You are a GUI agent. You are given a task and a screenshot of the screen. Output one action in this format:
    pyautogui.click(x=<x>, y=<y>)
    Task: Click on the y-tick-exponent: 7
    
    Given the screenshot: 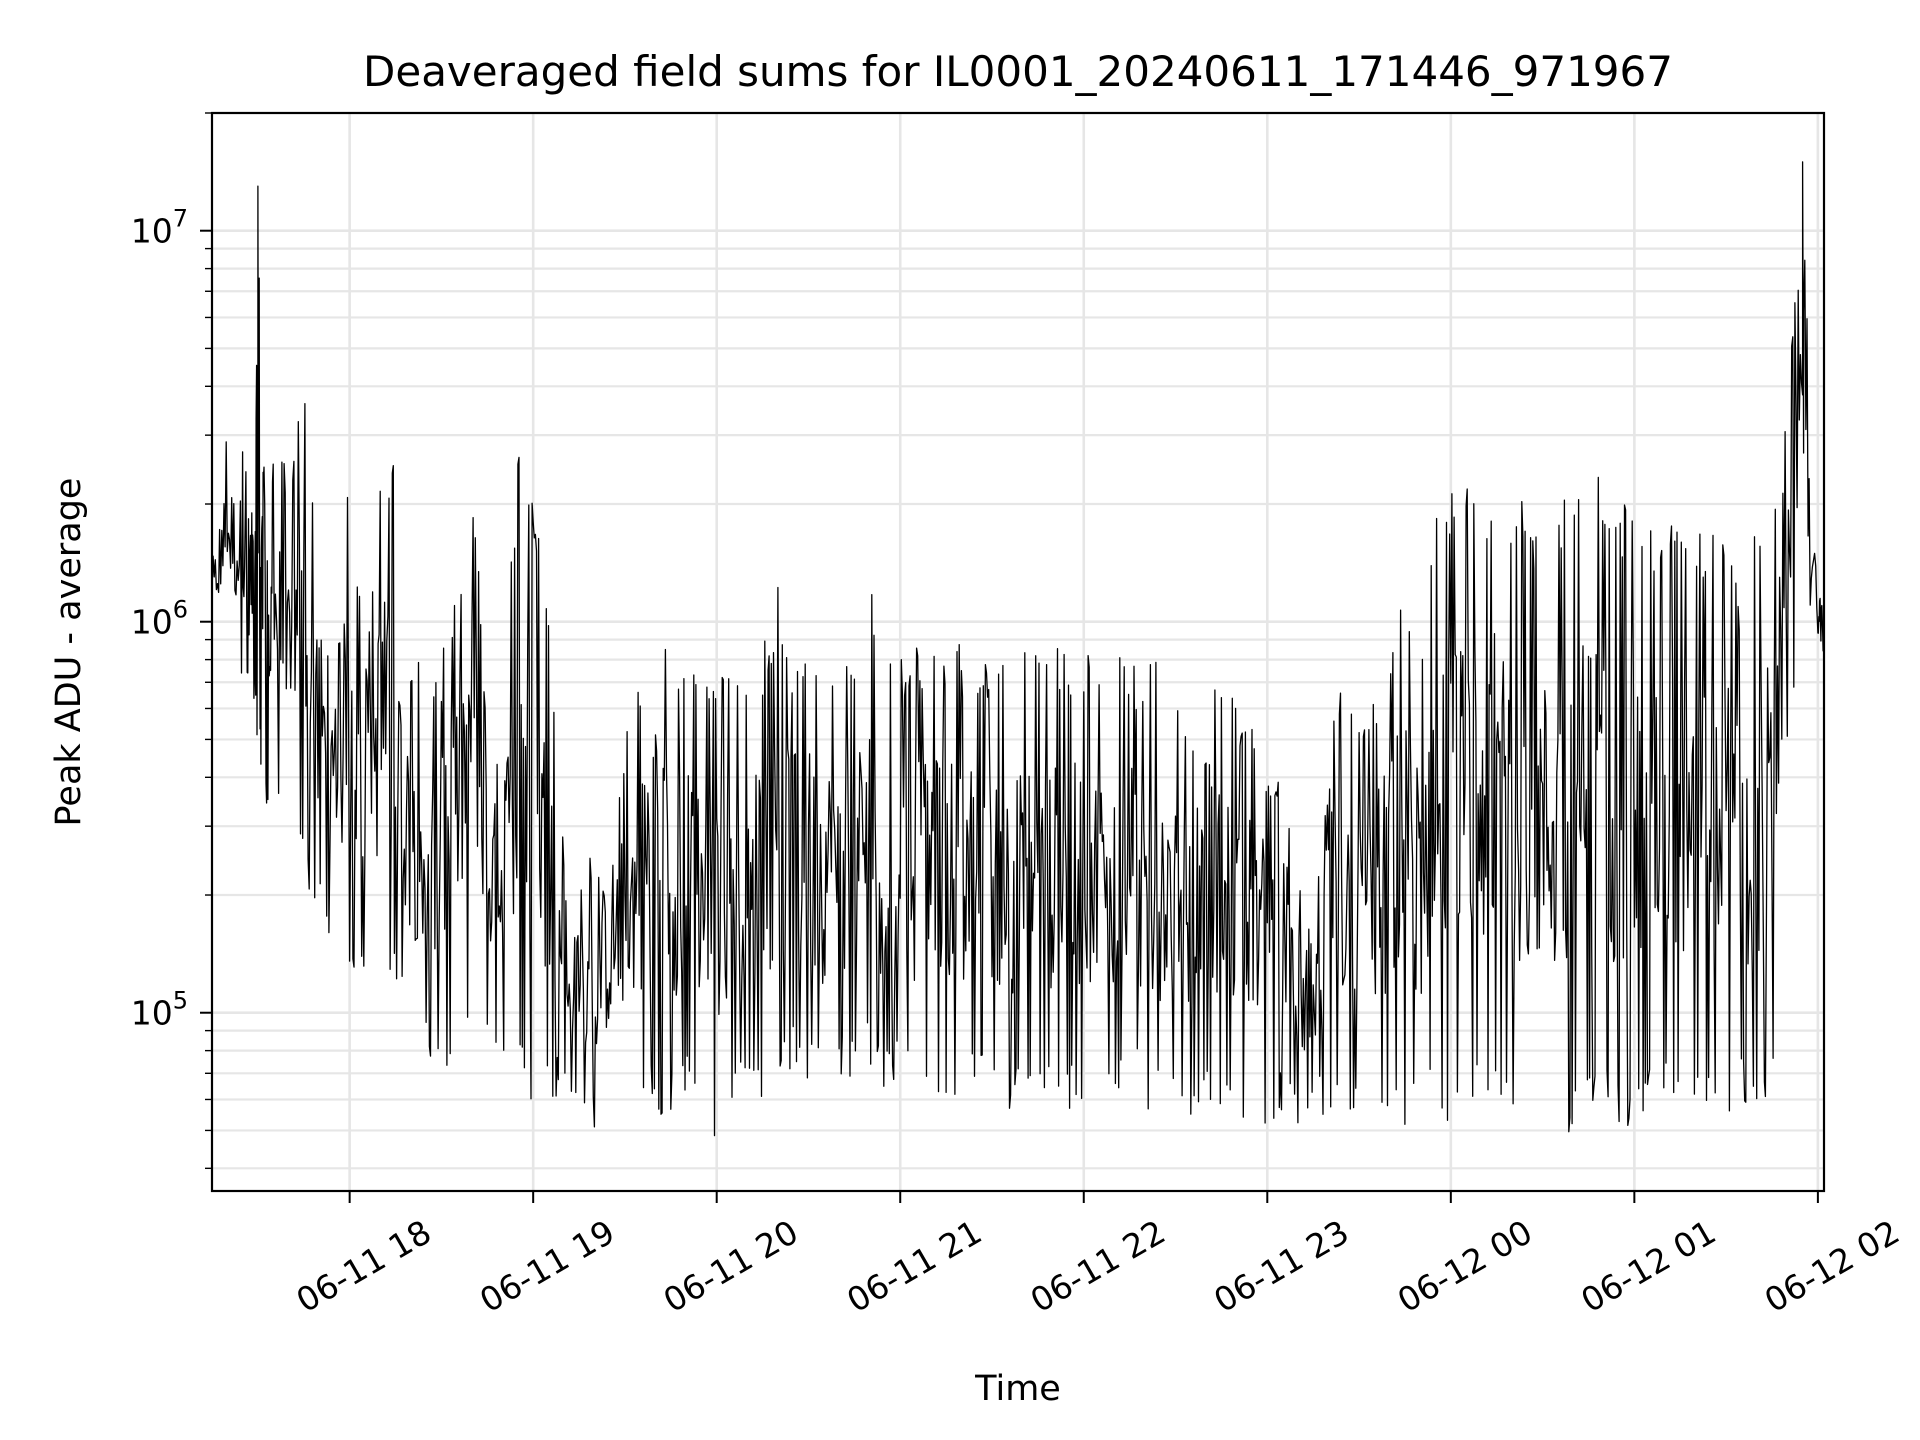 What is the action you would take?
    pyautogui.click(x=180, y=219)
    